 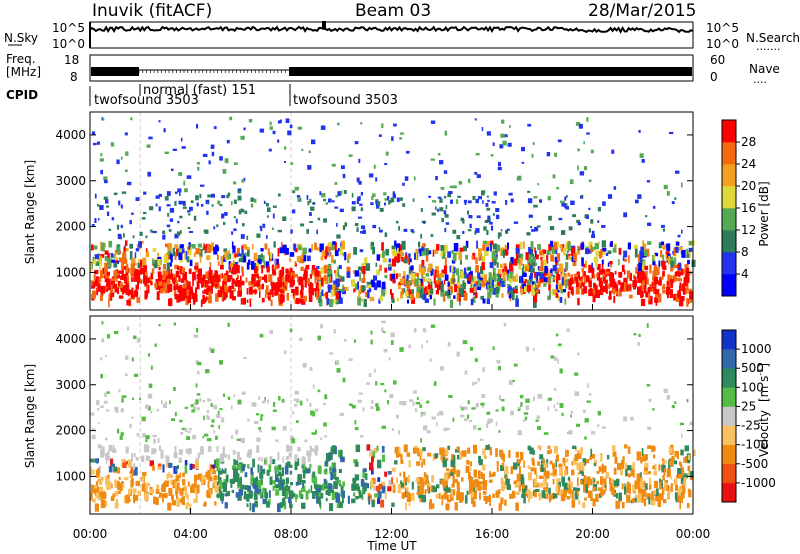 I want to click on cpid-segment-2: twofsound 3503, so click(x=345, y=100).